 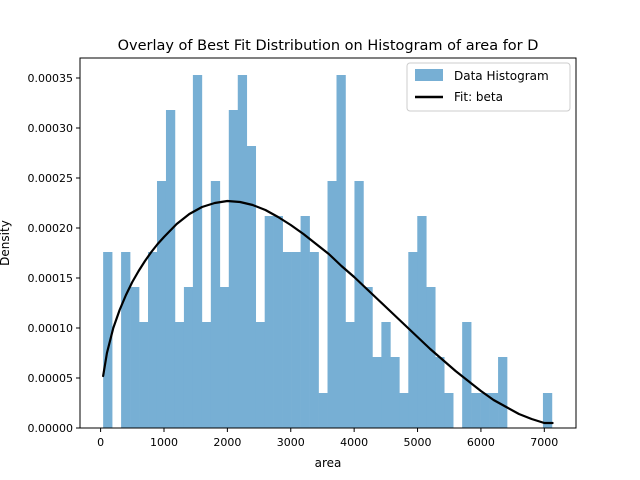 I want to click on y-tick-label: 0.00010, so click(x=51, y=328).